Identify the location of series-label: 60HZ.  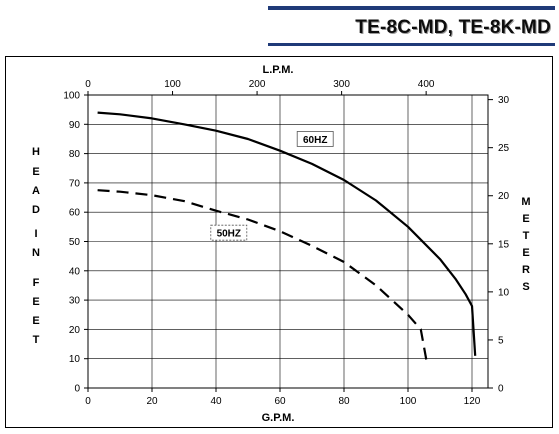
(315, 140).